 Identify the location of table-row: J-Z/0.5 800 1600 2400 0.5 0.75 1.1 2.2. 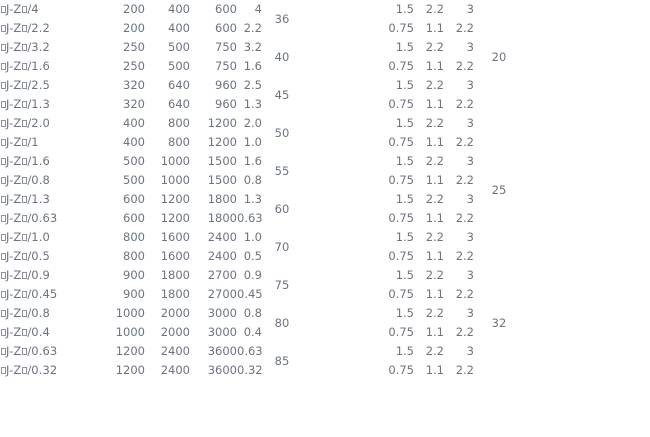
(325, 256).